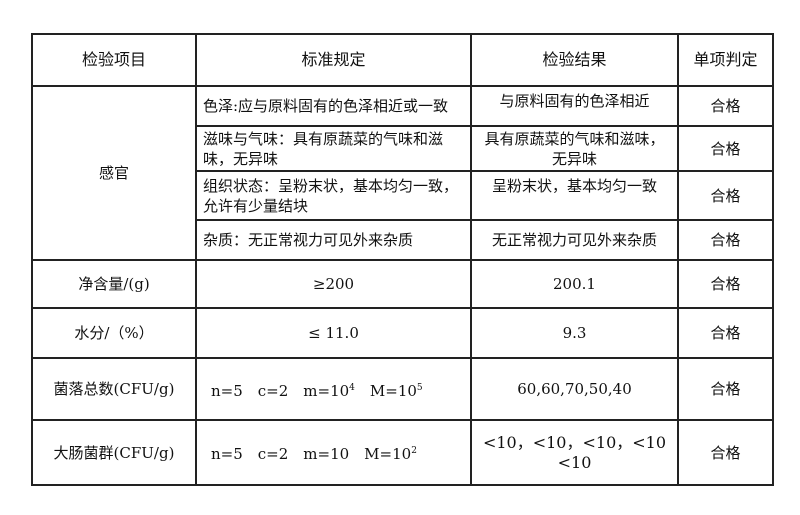 The height and width of the screenshot is (515, 800). What do you see at coordinates (333, 333) in the screenshot?
I see `standard-cell: ≤ 11.0` at bounding box center [333, 333].